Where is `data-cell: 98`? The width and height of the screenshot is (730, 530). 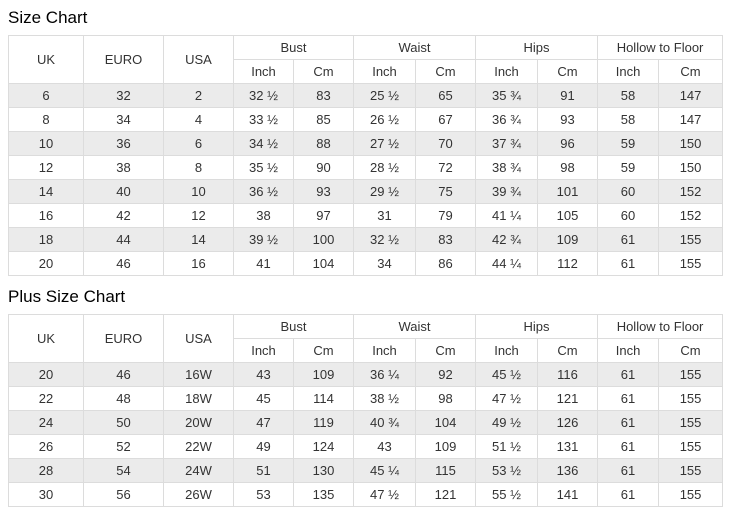
data-cell: 98 is located at coordinates (568, 167).